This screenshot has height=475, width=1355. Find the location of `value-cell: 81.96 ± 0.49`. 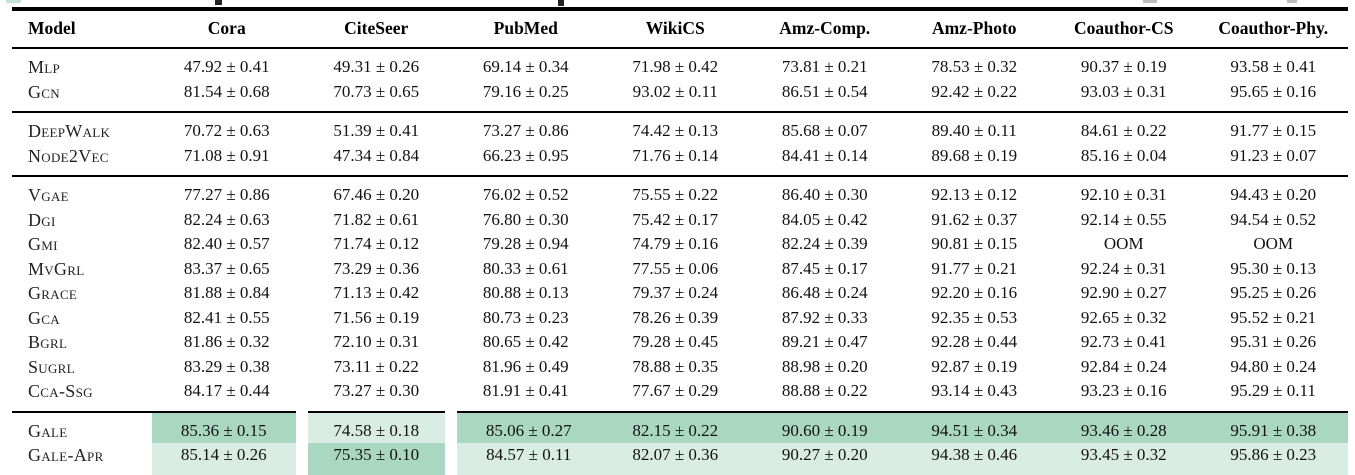

value-cell: 81.96 ± 0.49 is located at coordinates (525, 366).